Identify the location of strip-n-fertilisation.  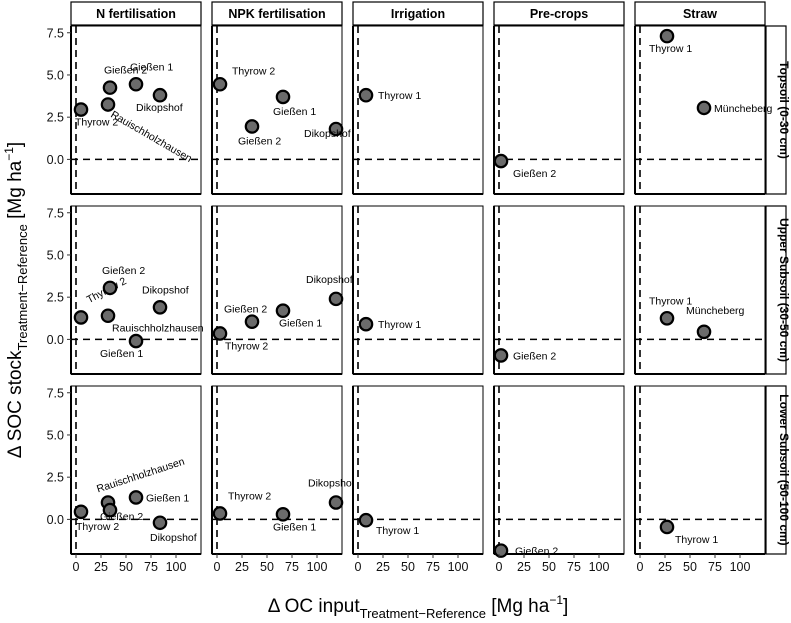
(136, 13).